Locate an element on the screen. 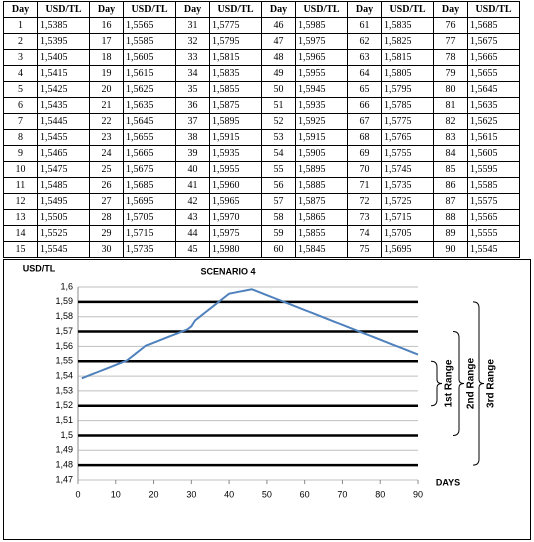  table-cell: 22 is located at coordinates (106, 121).